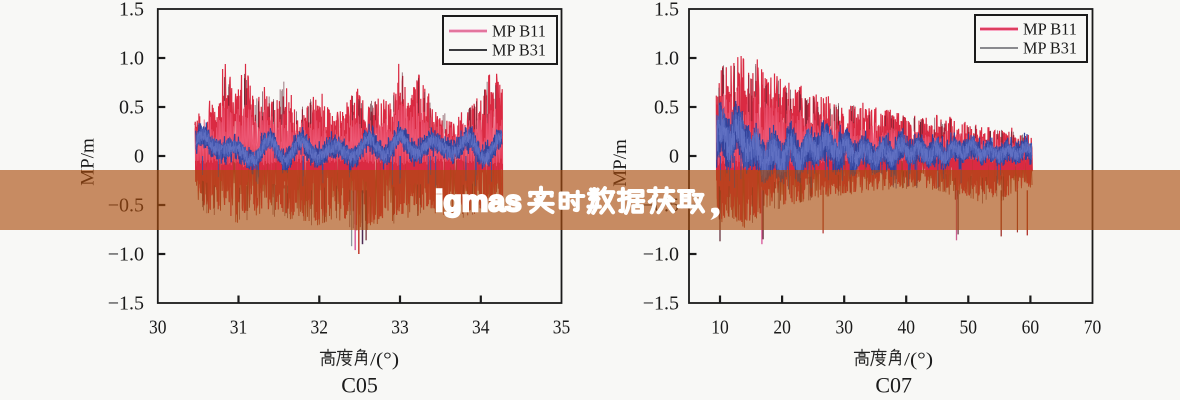  Describe the element at coordinates (1031, 328) in the screenshot. I see `svg-text: 60` at that location.